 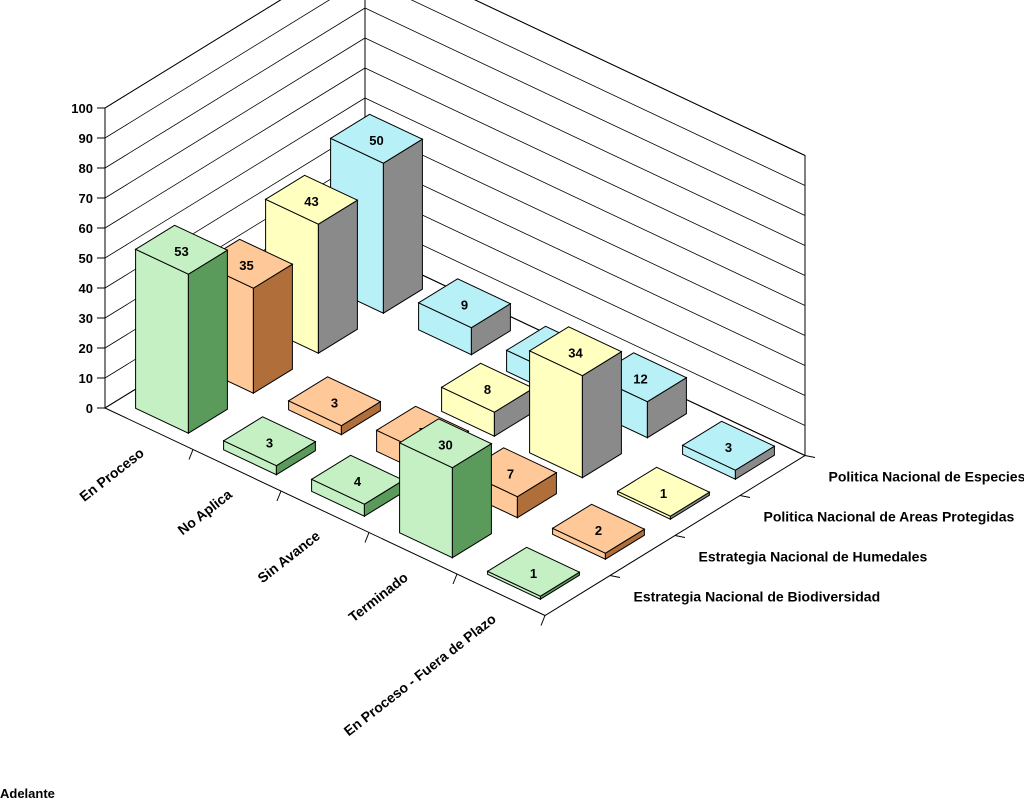 I want to click on bar-value-label: 53, so click(x=181, y=251).